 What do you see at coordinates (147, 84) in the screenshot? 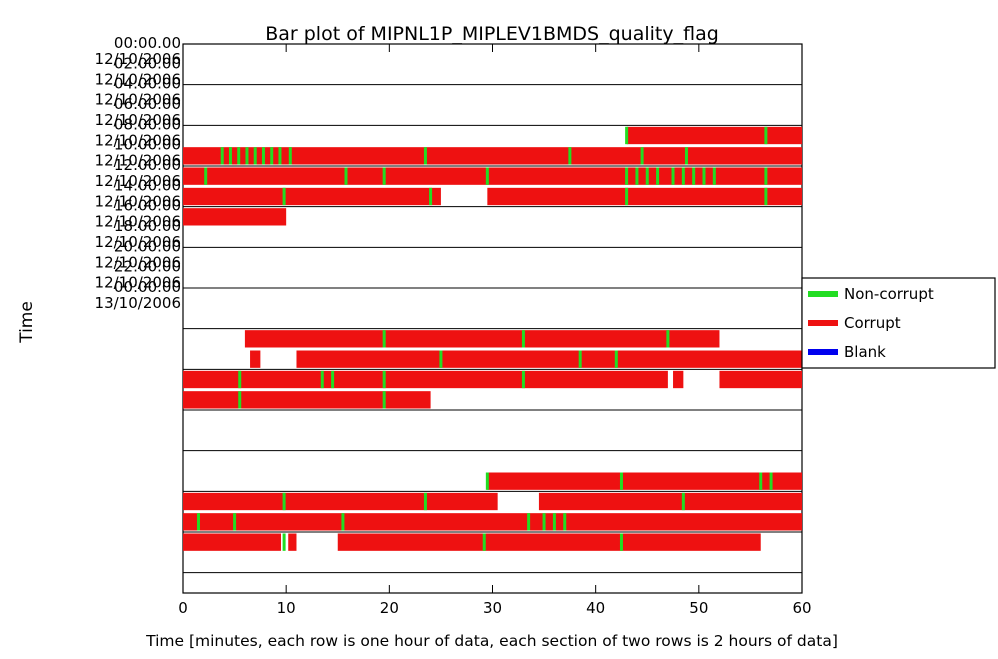
I see `y-tick-time: 04:00.00` at bounding box center [147, 84].